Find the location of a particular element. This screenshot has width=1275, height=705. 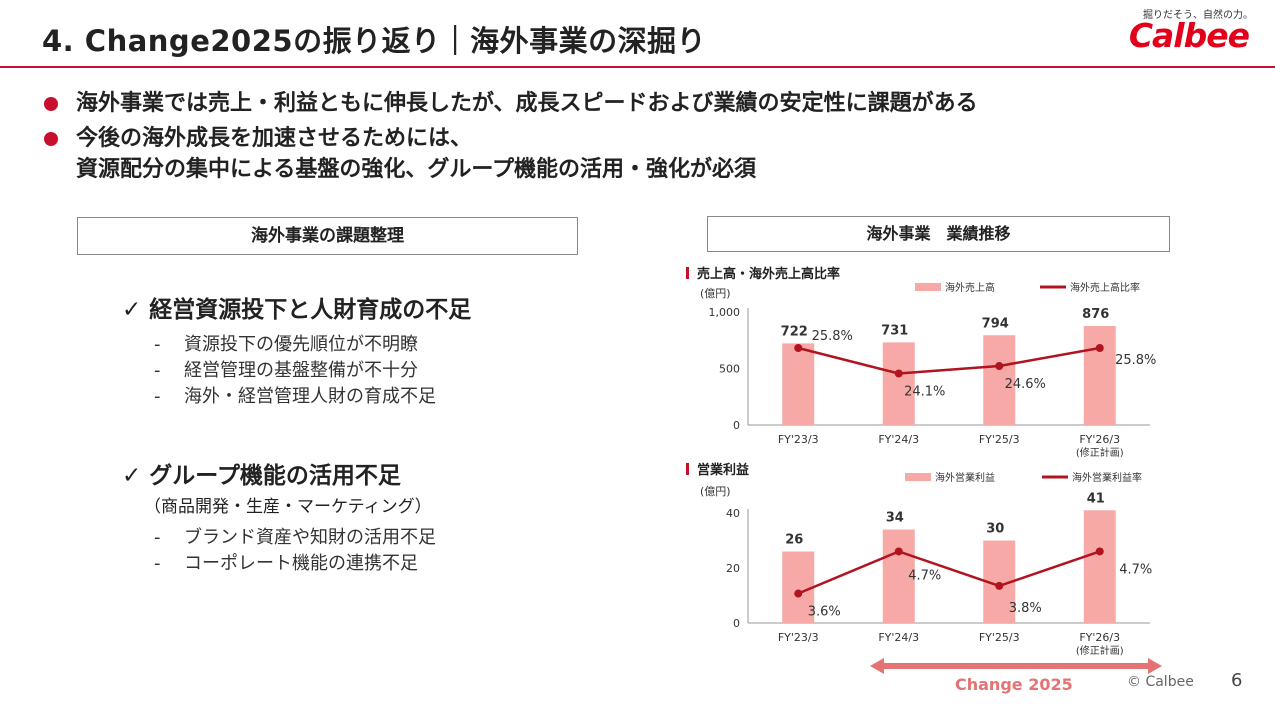

legend-label: 海外営業利益率 is located at coordinates (1107, 477).